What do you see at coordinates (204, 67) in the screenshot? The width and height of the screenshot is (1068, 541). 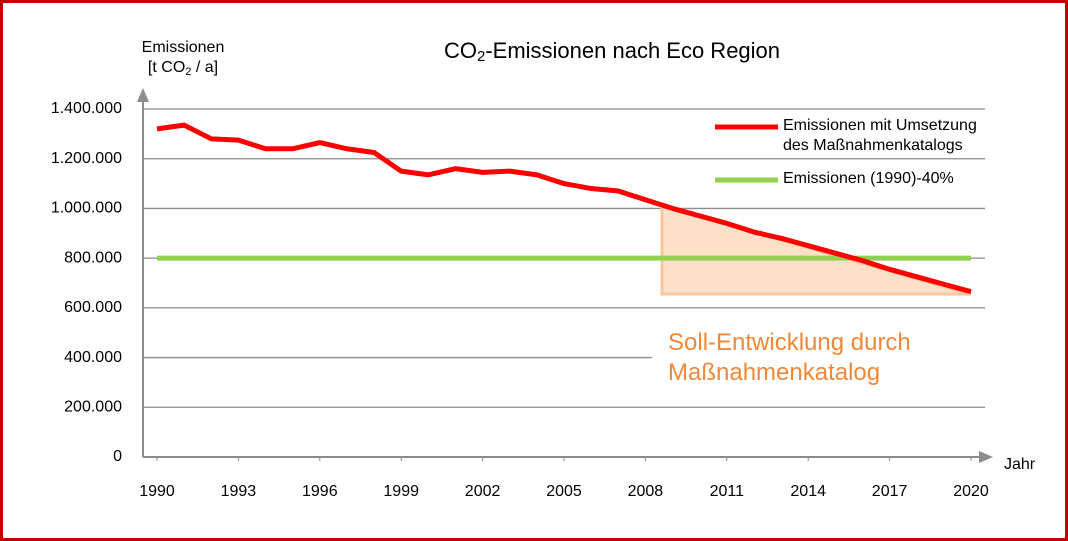 I see `unit-part: / a]` at bounding box center [204, 67].